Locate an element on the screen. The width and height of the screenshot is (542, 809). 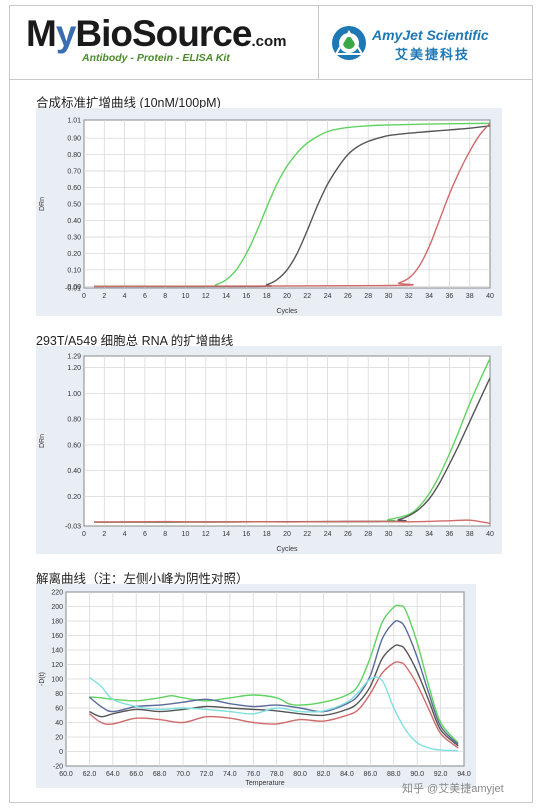
y-tick-label: 180 is located at coordinates (57, 622).